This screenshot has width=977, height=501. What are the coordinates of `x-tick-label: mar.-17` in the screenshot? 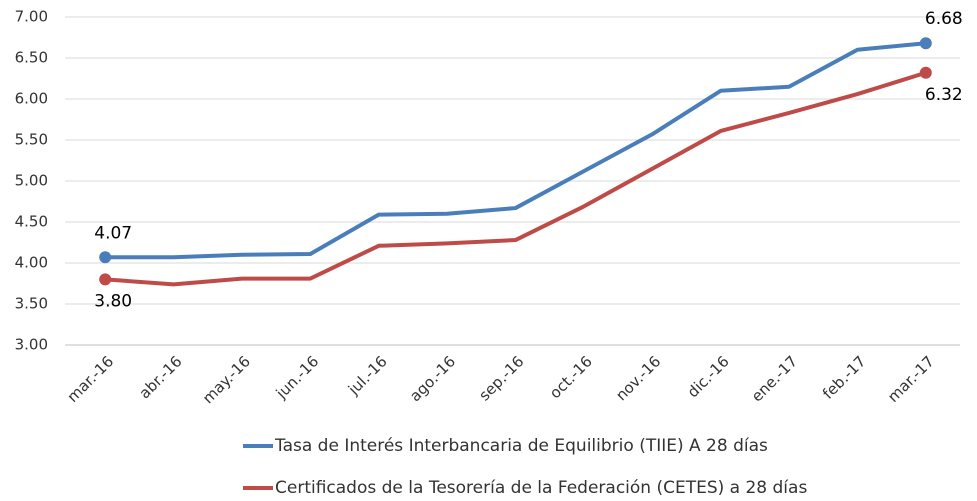 It's located at (911, 379).